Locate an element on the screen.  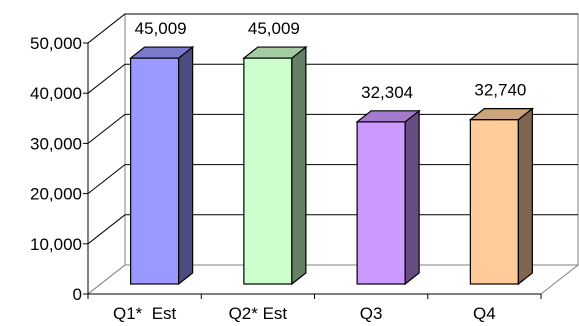
y-tick-label: 30,000 is located at coordinates (56, 143).